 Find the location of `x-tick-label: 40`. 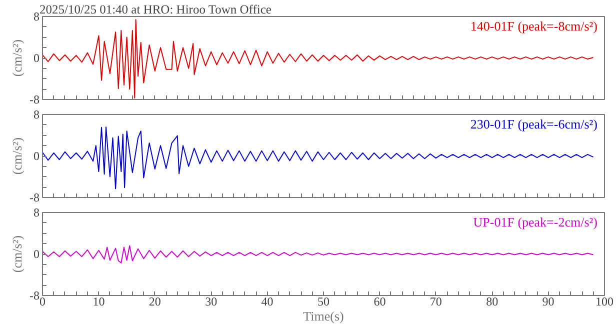

x-tick-label: 40 is located at coordinates (267, 301).